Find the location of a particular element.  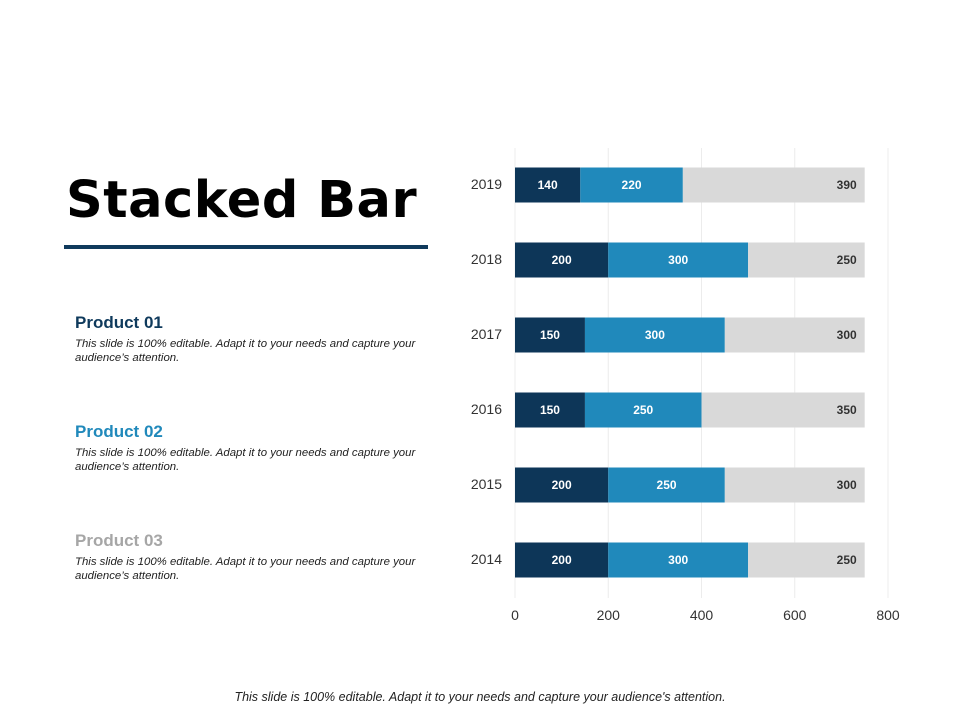

x-tick-label: 800 is located at coordinates (888, 615).